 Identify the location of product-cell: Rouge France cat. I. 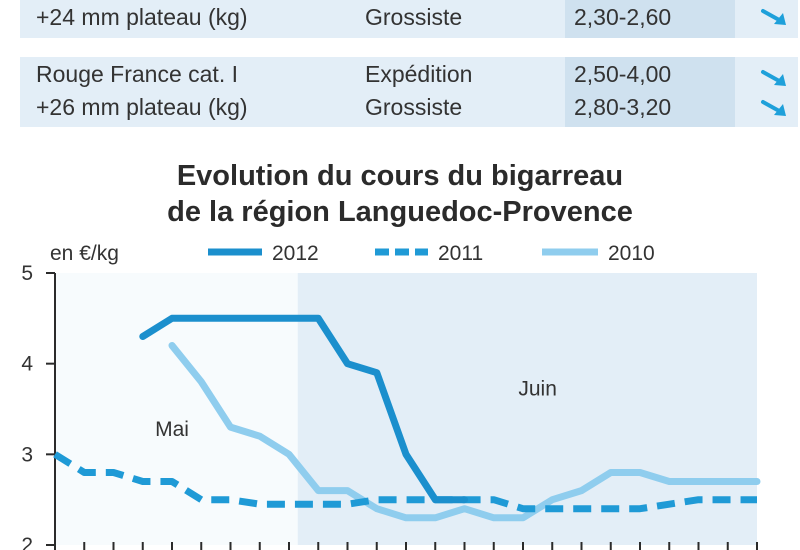
(137, 74).